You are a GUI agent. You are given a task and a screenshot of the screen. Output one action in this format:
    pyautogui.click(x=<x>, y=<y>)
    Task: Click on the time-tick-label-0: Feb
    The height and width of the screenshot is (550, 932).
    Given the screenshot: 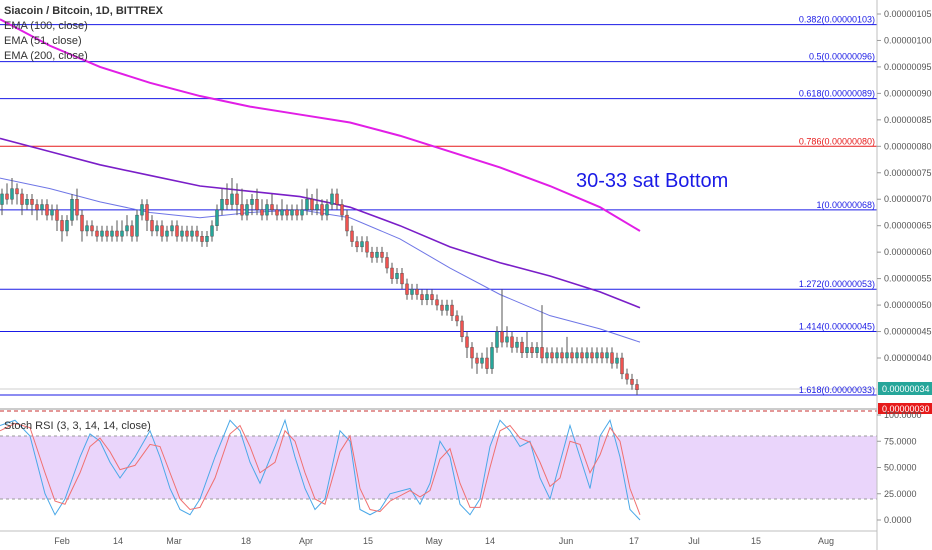 What is the action you would take?
    pyautogui.click(x=62, y=541)
    